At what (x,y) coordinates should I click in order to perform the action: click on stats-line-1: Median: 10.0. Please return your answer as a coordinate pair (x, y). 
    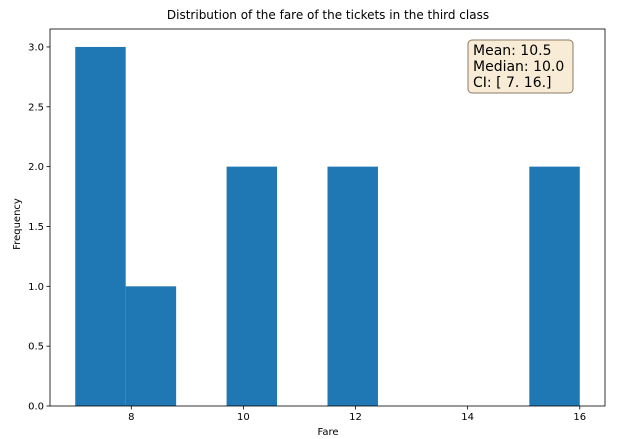
    Looking at the image, I should click on (518, 67).